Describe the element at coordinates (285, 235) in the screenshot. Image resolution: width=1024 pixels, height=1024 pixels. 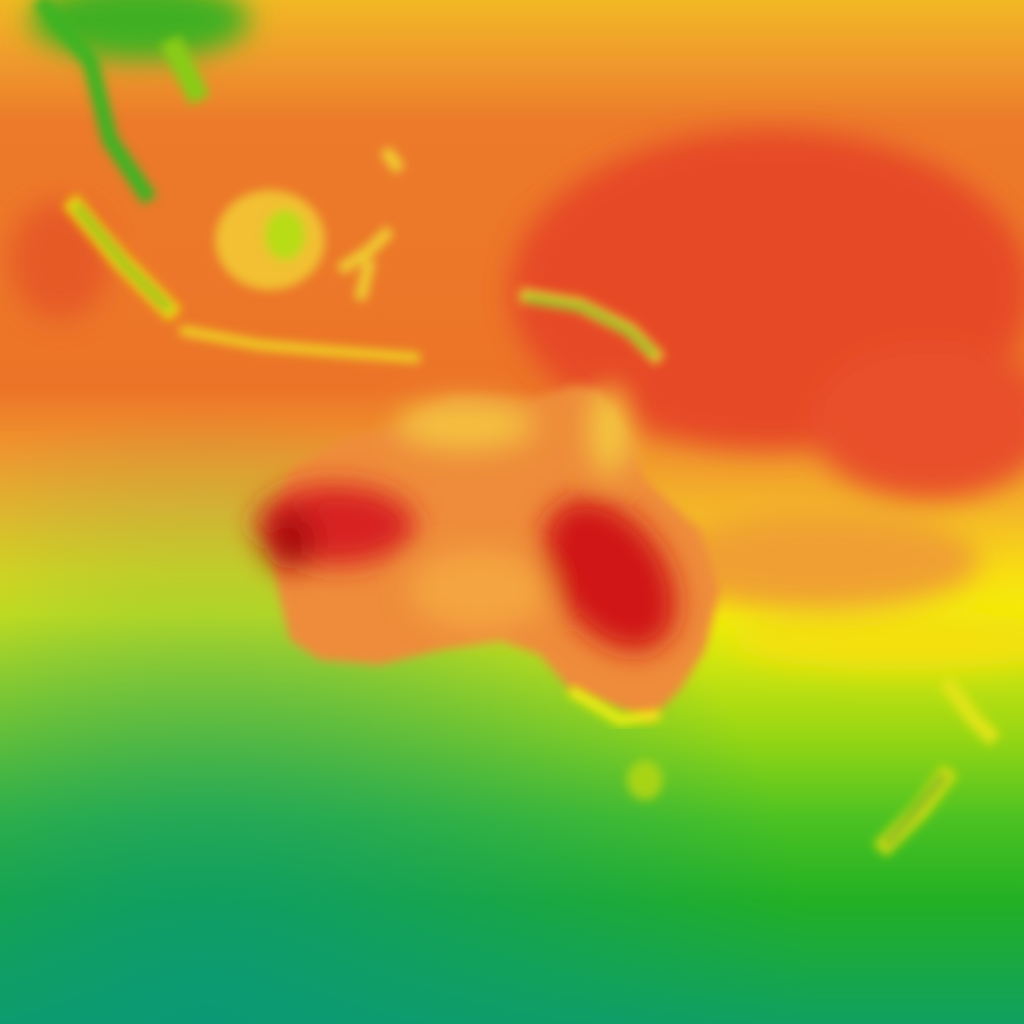
I see `borneo-highlands` at that location.